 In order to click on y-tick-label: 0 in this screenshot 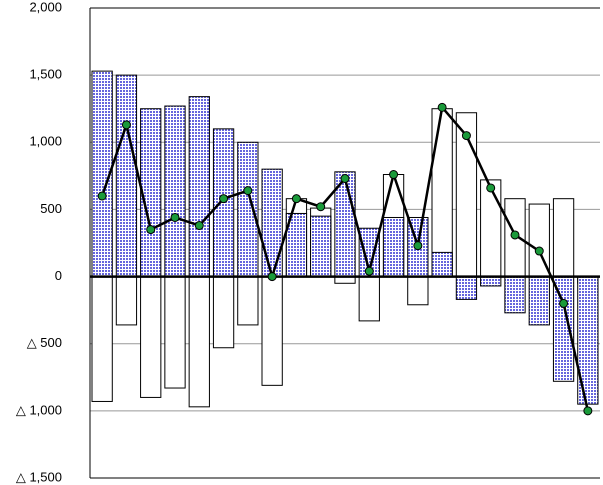, I will do `click(58, 275)`.